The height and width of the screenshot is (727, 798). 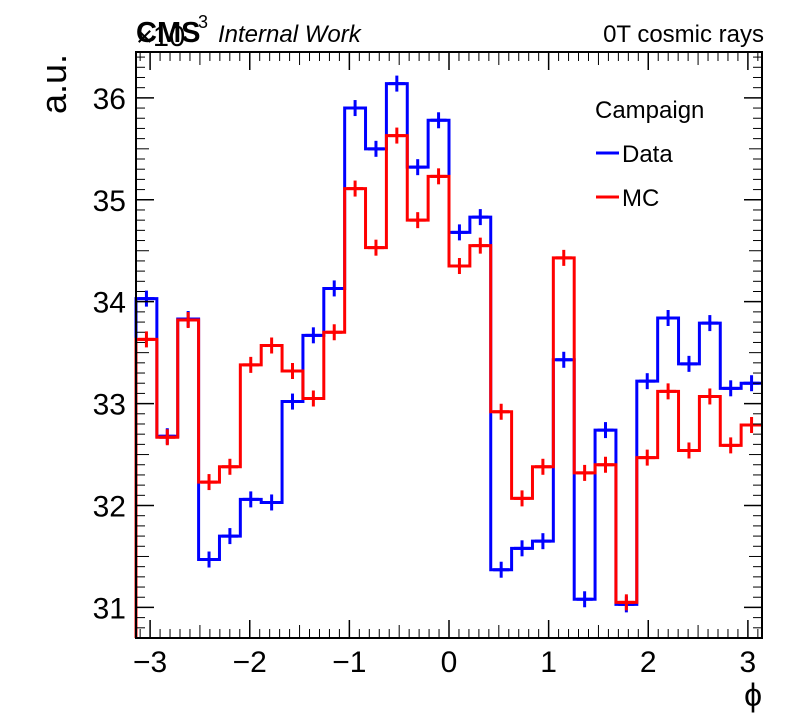 What do you see at coordinates (290, 34) in the screenshot?
I see `internal-work-label: Internal Work` at bounding box center [290, 34].